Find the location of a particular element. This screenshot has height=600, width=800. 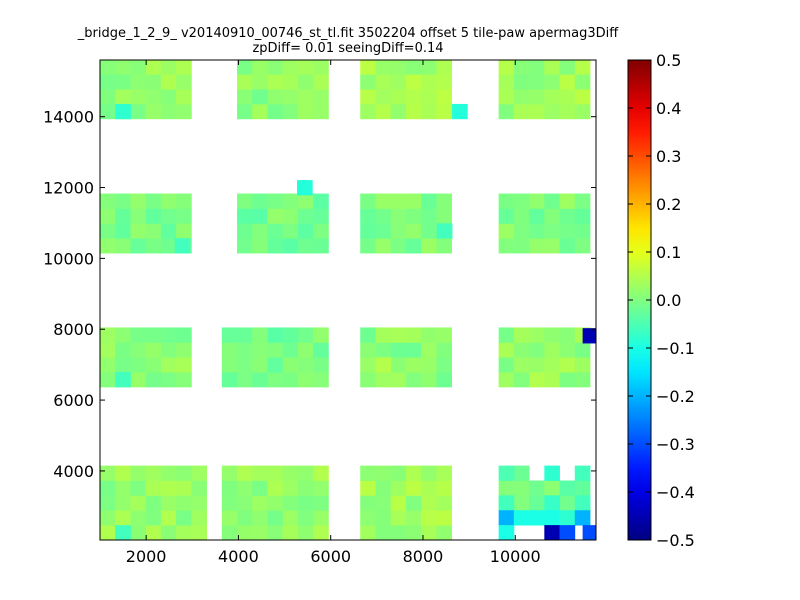

colorbar-tick-label: 0.0 is located at coordinates (668, 300).